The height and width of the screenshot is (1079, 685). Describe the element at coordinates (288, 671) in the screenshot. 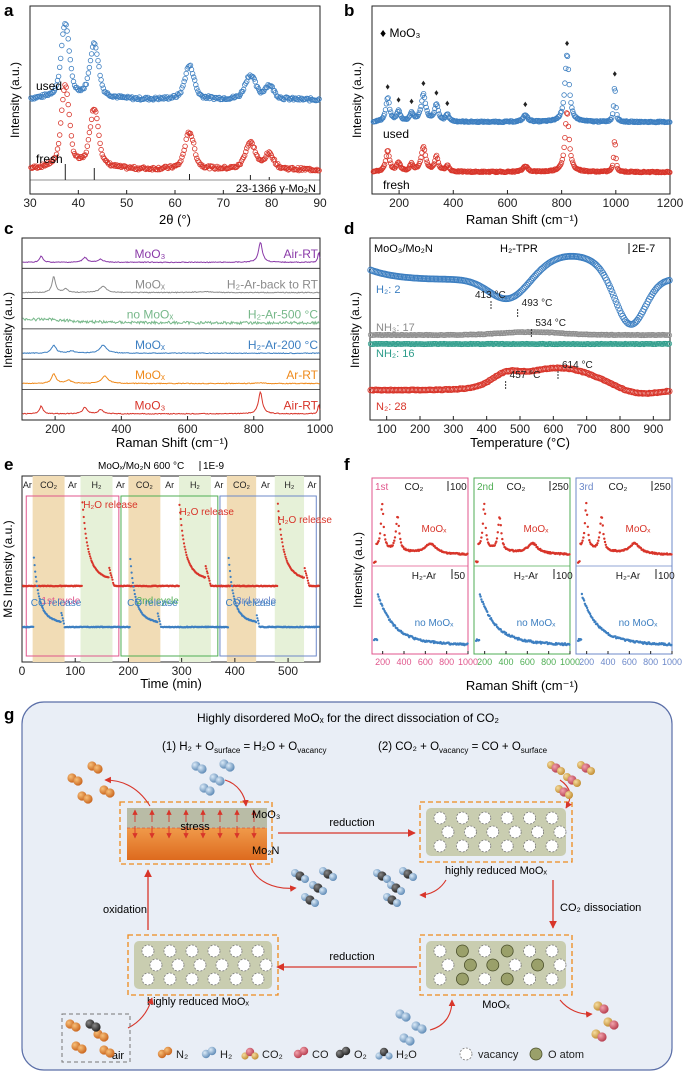

I see `x-tick-label: 500` at that location.